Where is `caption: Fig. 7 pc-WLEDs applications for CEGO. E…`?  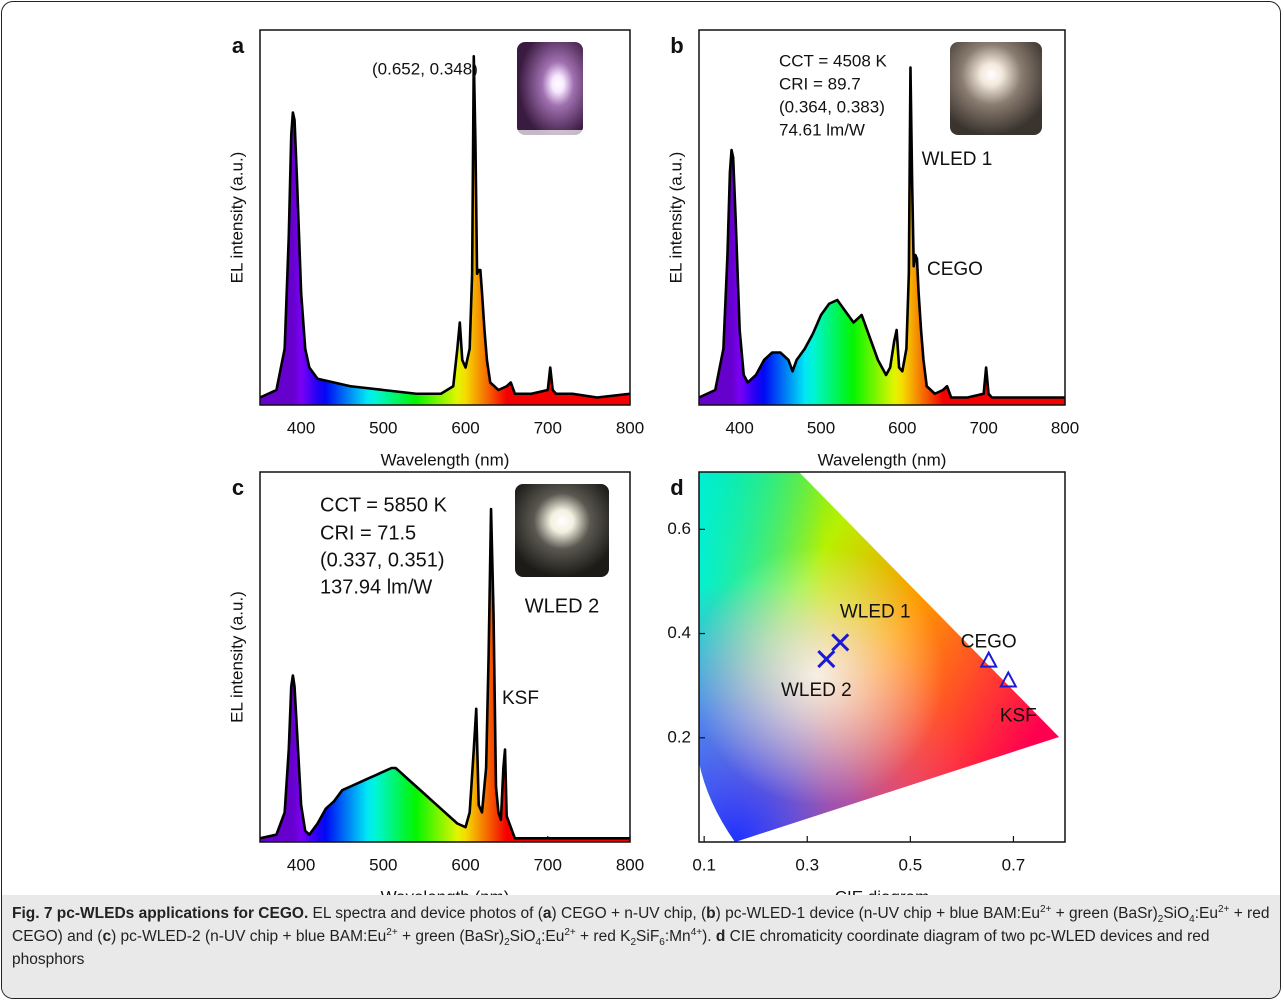 caption: Fig. 7 pc-WLEDs applications for CEGO. E… is located at coordinates (641, 946).